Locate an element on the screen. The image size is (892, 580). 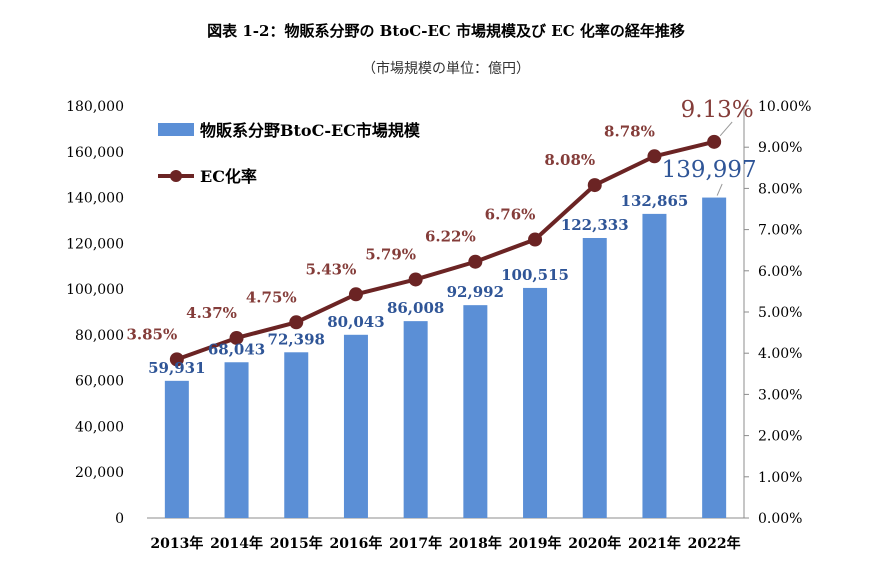
y-right-tick-label: 2.00% is located at coordinates (780, 437).